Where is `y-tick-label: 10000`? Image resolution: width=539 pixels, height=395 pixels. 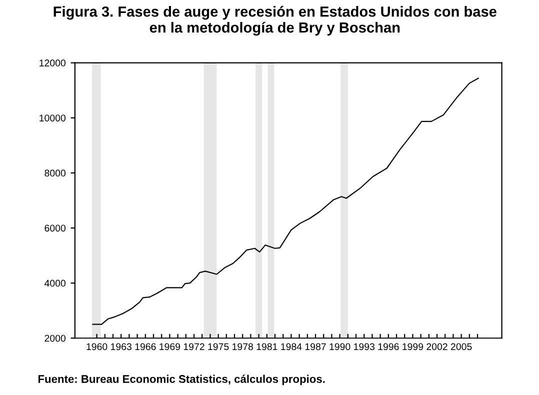 y-tick-label: 10000 is located at coordinates (53, 118).